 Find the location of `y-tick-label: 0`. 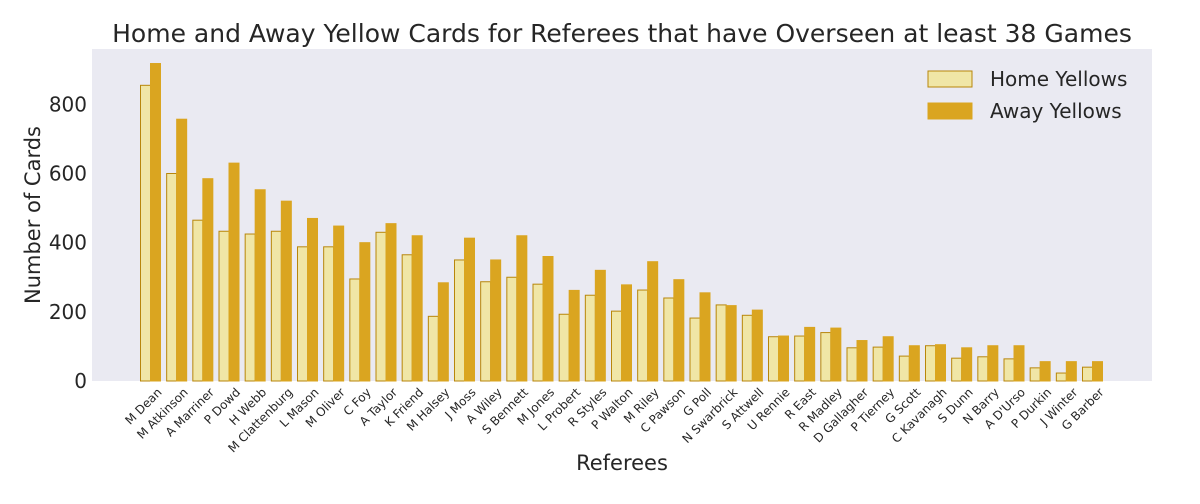

y-tick-label: 0 is located at coordinates (80, 381).